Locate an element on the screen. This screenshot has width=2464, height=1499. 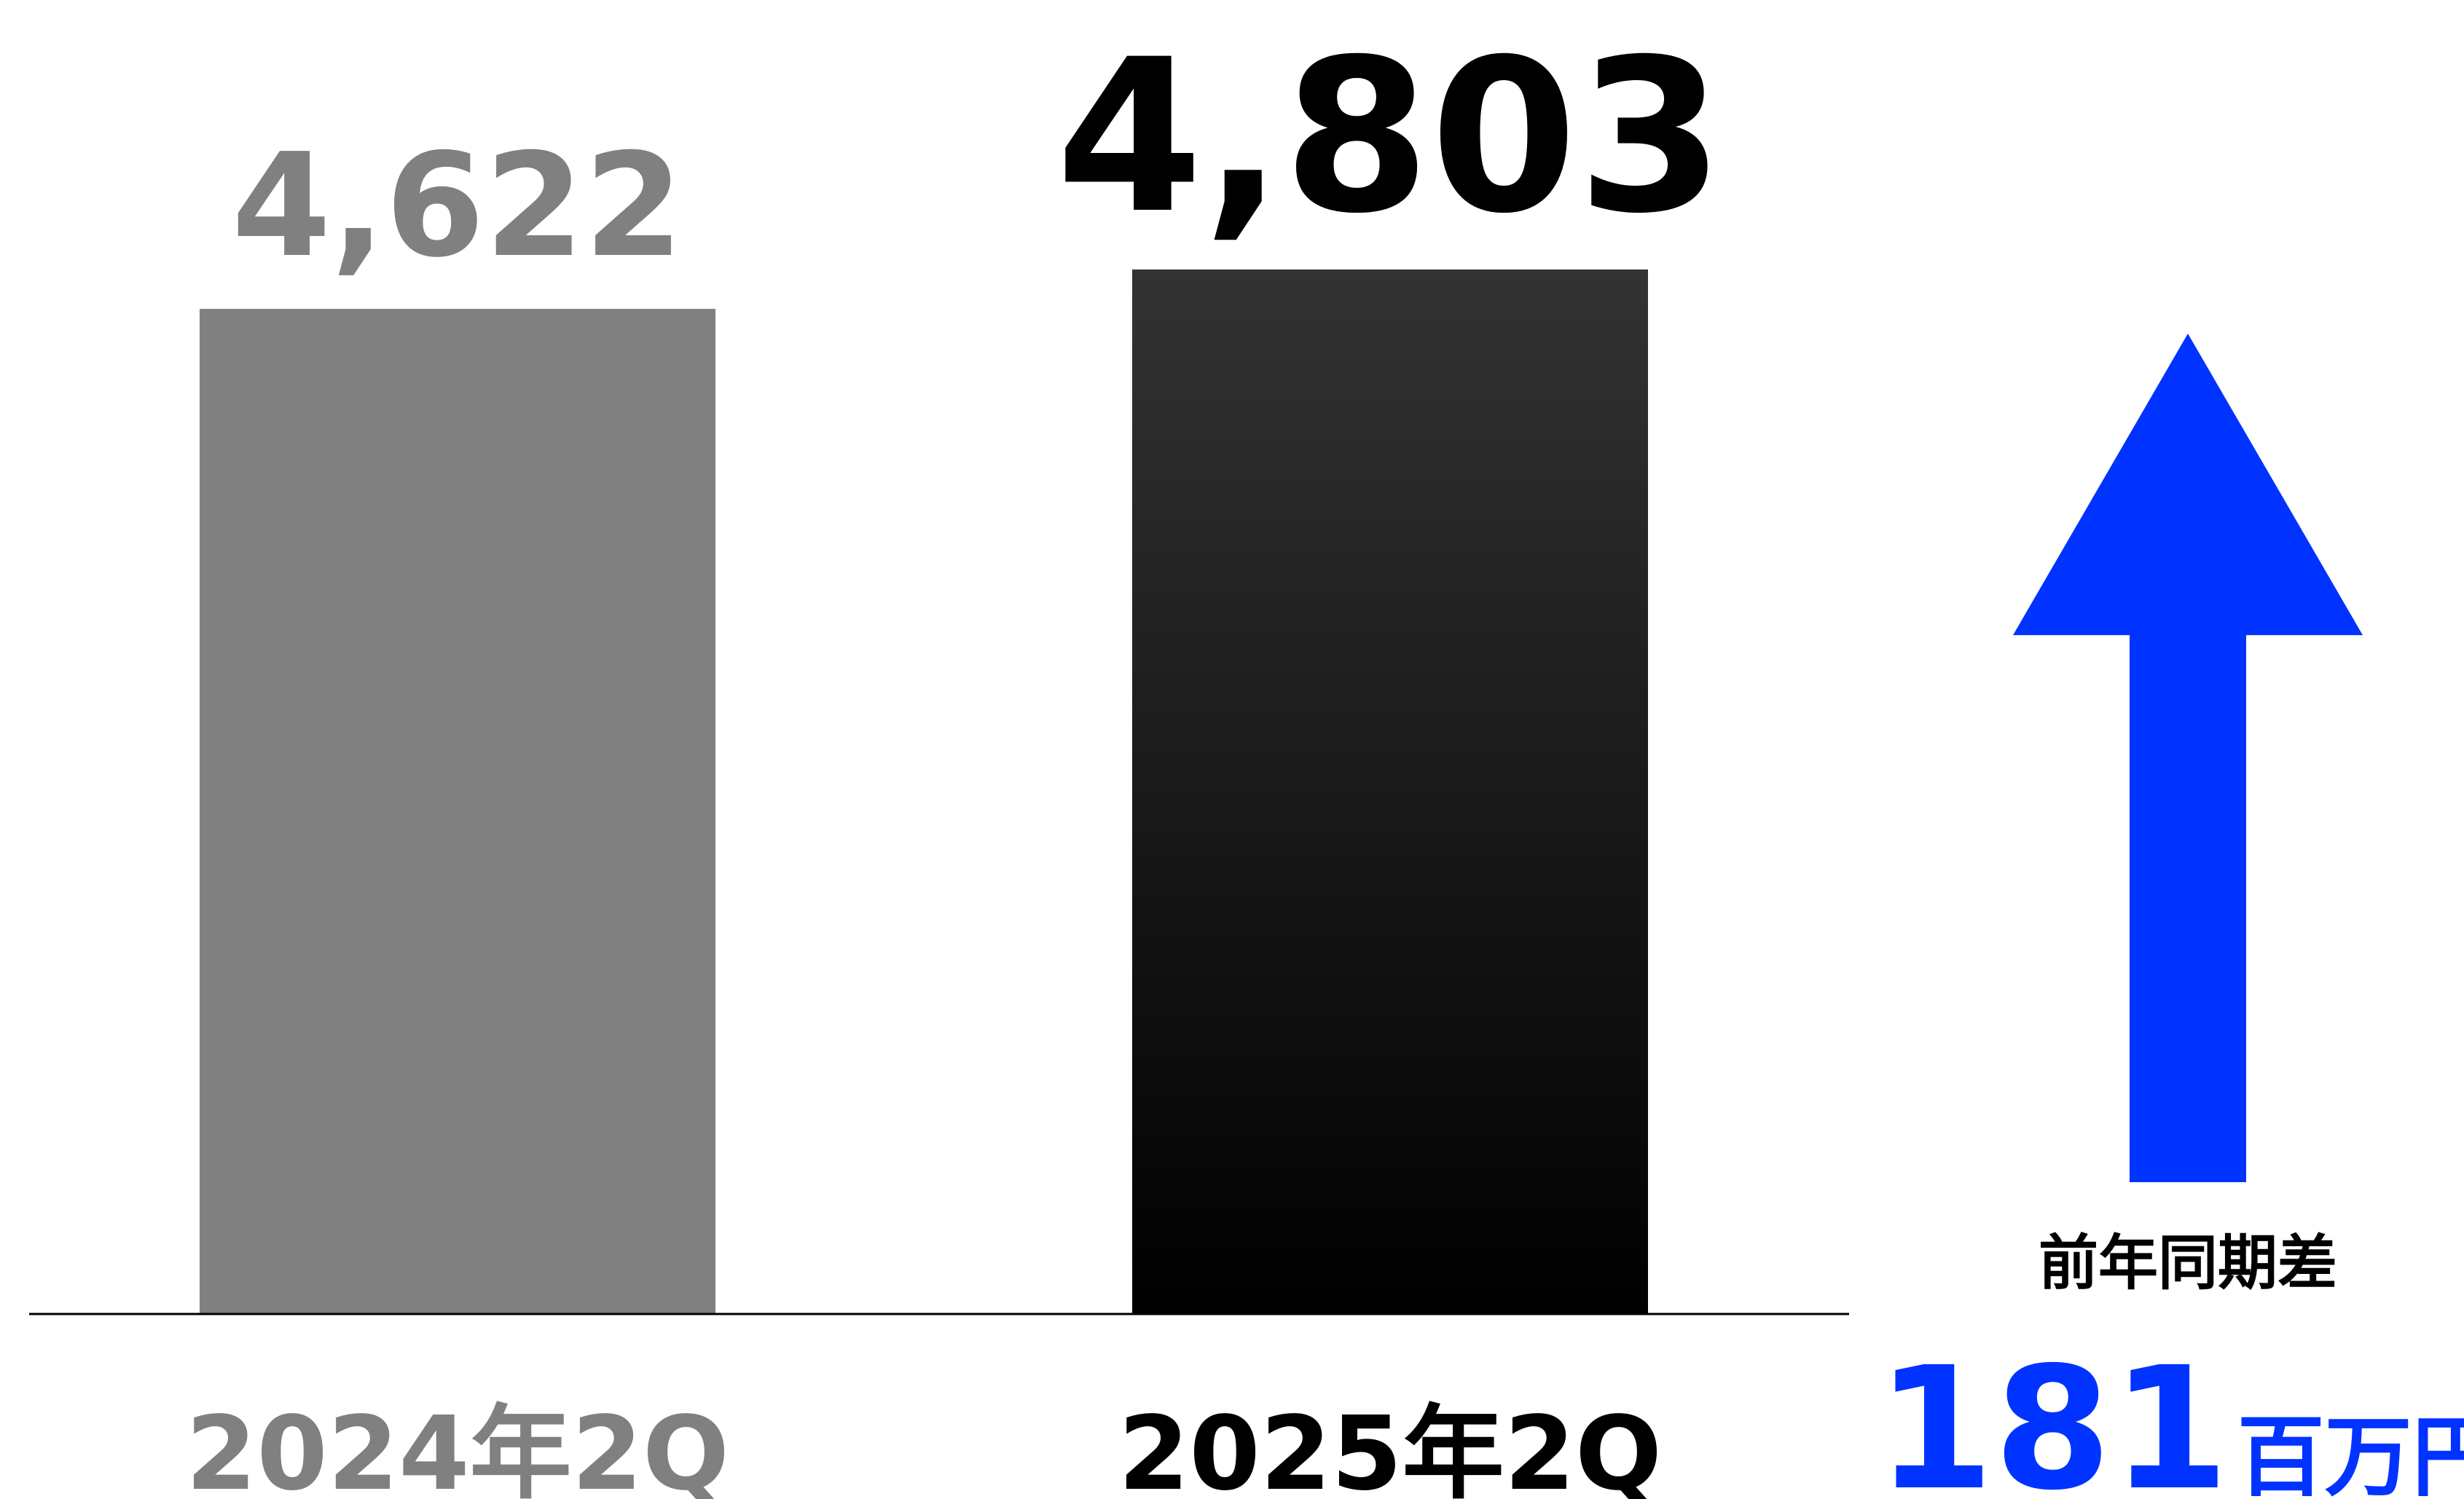
up-arrow-icon is located at coordinates (2188, 758).